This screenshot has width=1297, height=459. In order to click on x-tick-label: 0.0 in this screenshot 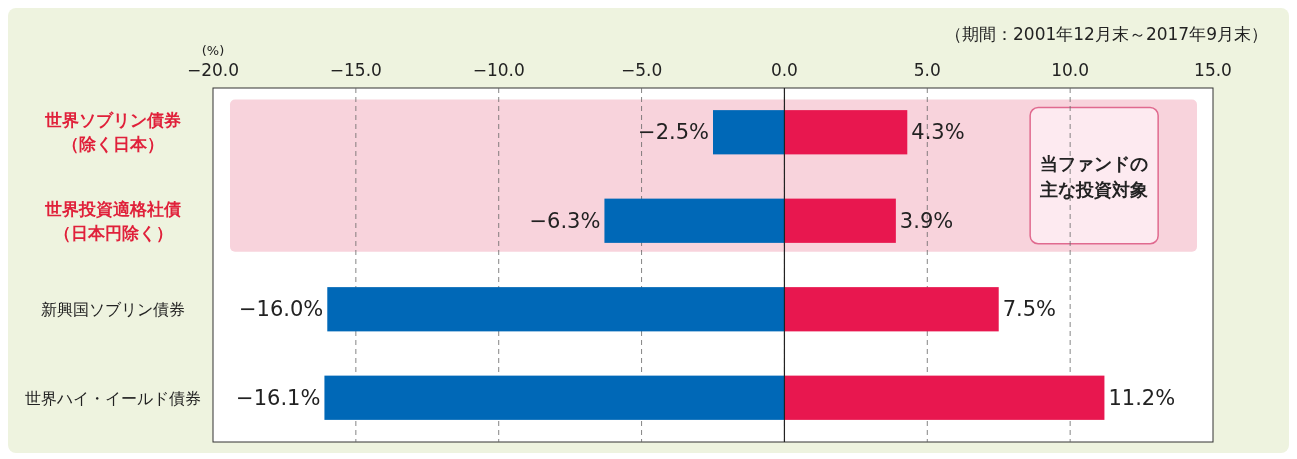, I will do `click(784, 70)`.